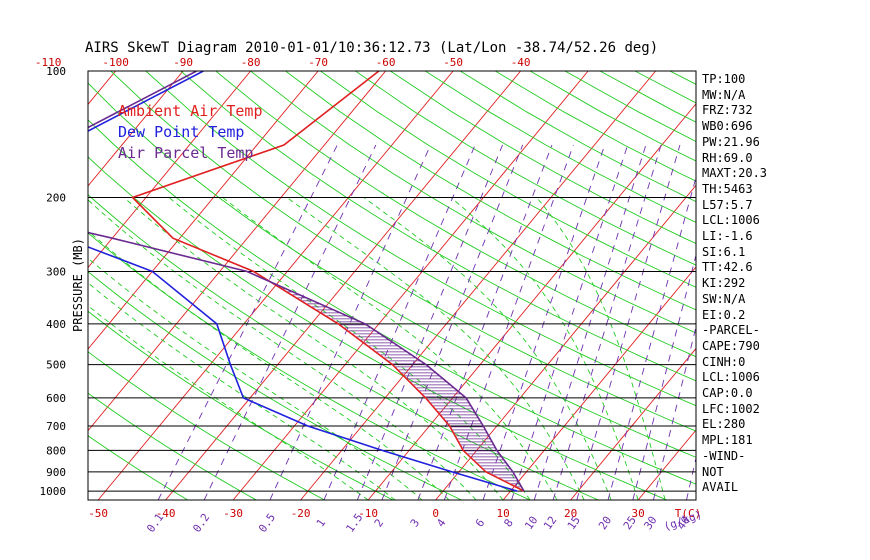 This screenshot has height=560, width=870. What do you see at coordinates (731, 141) in the screenshot?
I see `index-entry: PW:21.96` at bounding box center [731, 141].